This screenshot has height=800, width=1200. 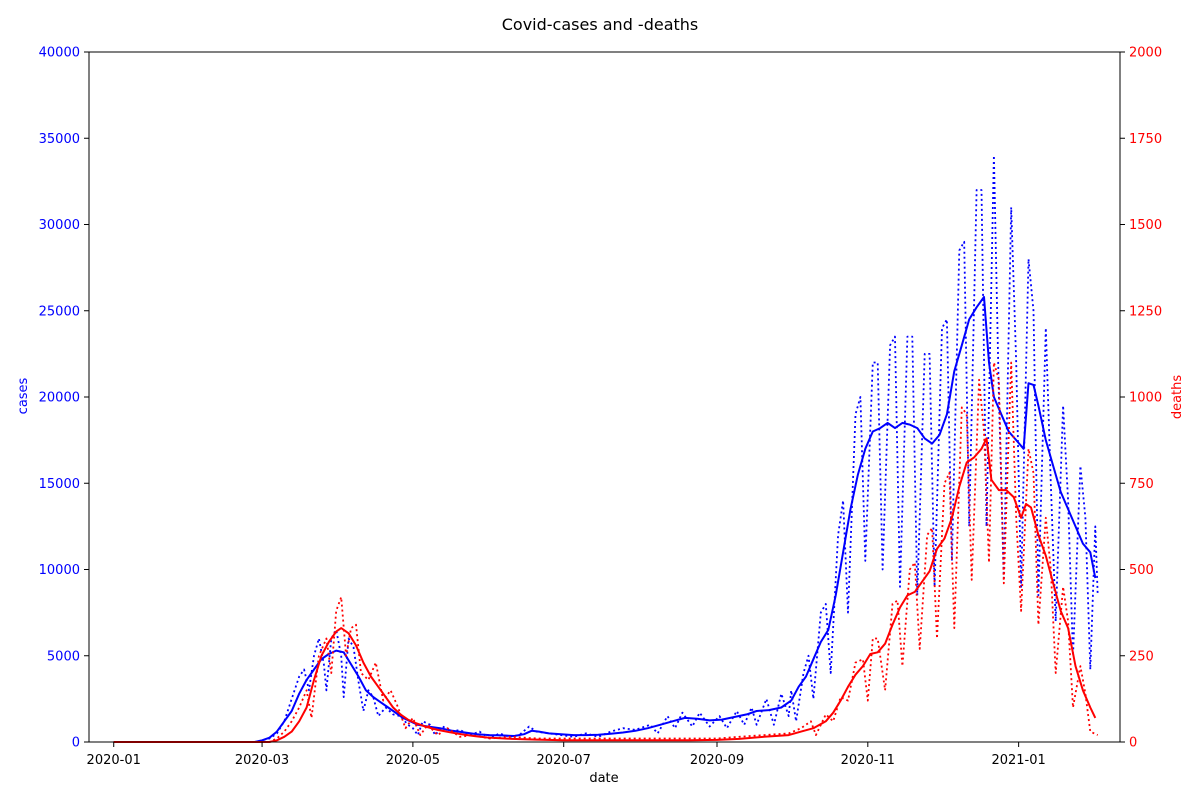 What do you see at coordinates (564, 760) in the screenshot?
I see `x-tick-label: 2020-07` at bounding box center [564, 760].